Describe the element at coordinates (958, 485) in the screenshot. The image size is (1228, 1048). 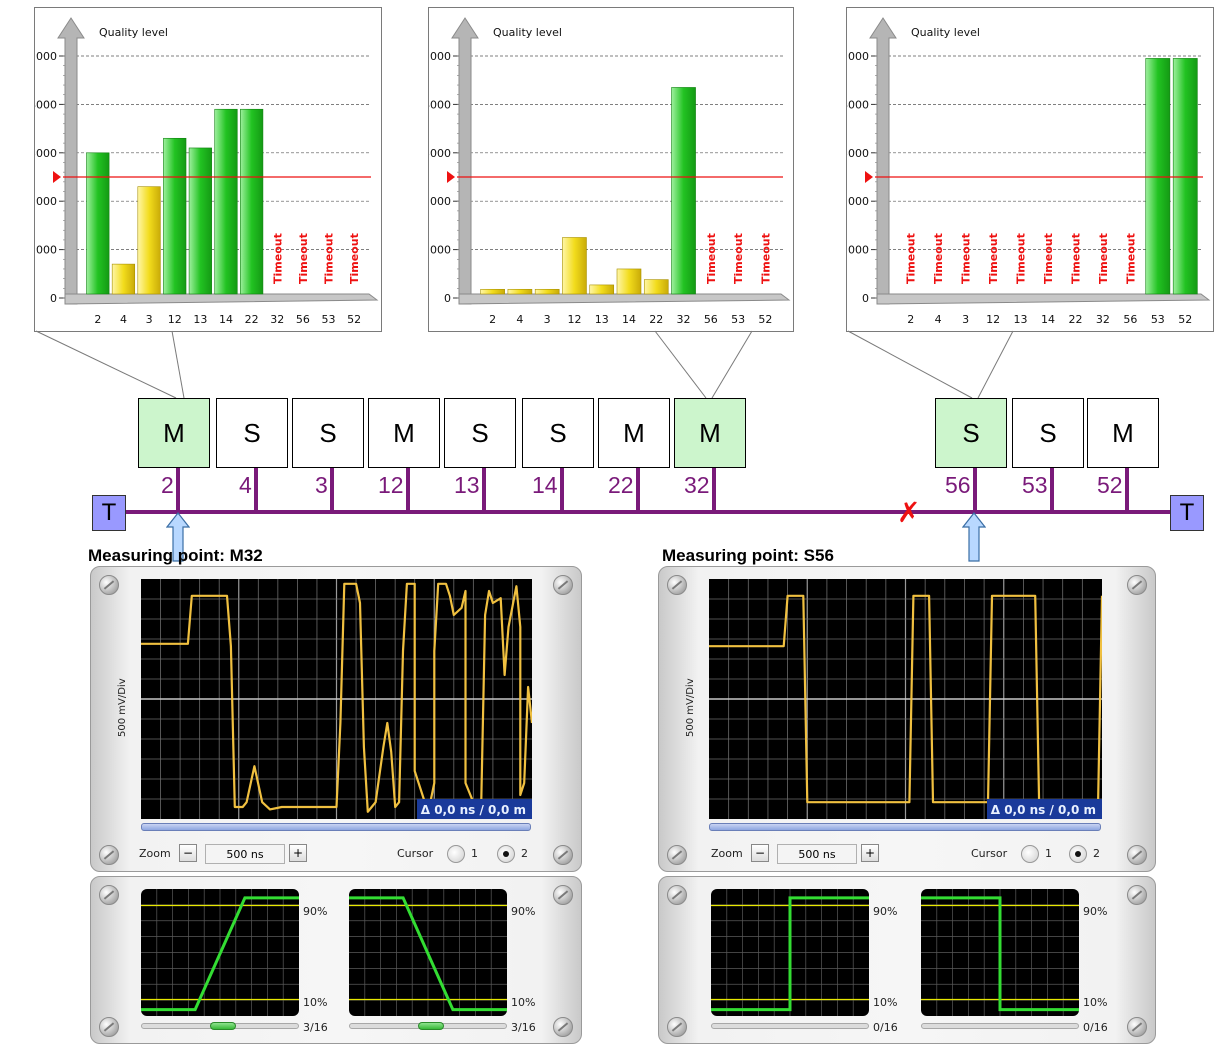
I see `node-address-label: 56` at that location.